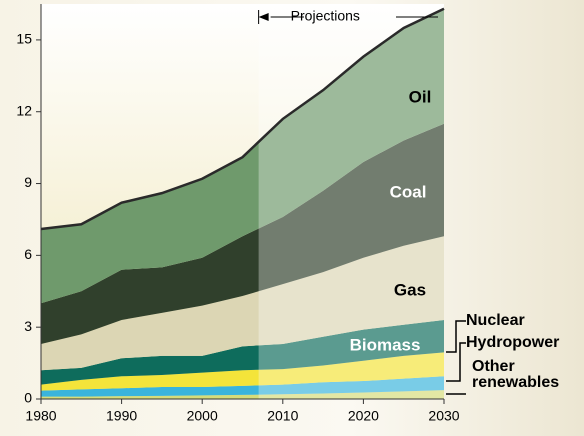 This screenshot has width=584, height=436. What do you see at coordinates (282, 416) in the screenshot?
I see `x-tick-label: 2010` at bounding box center [282, 416].